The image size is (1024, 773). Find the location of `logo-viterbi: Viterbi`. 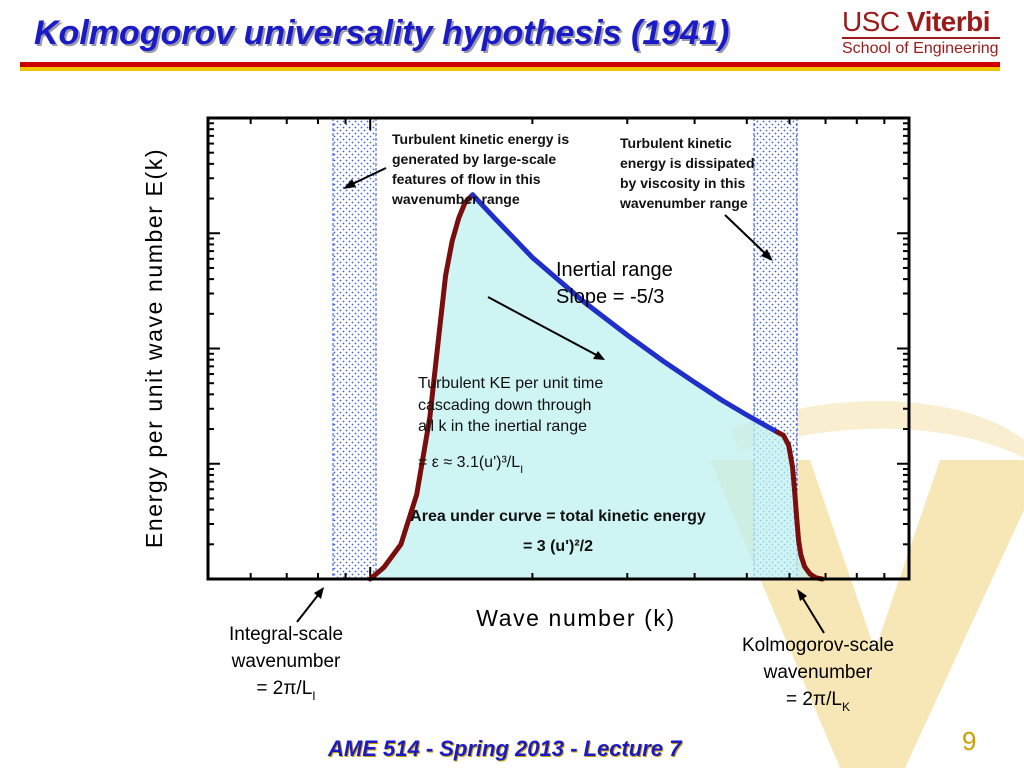

logo-viterbi: Viterbi is located at coordinates (948, 21).